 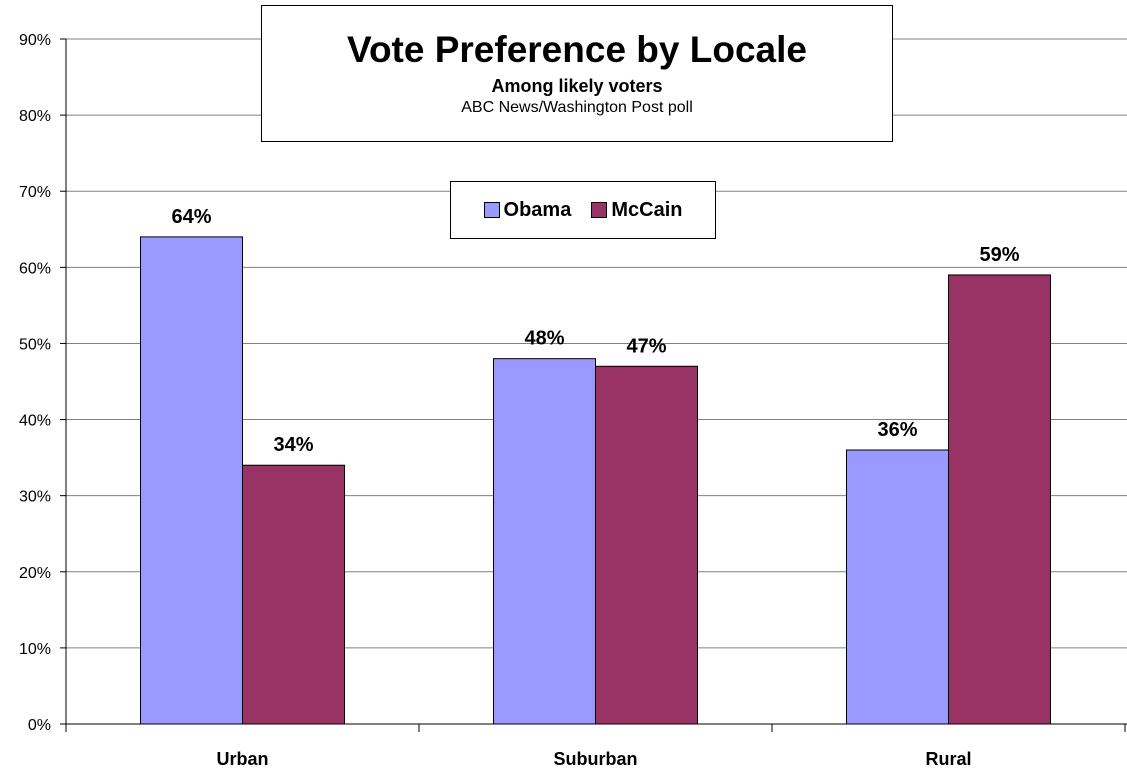 What do you see at coordinates (897, 430) in the screenshot?
I see `data-label-obama-rural: 36%` at bounding box center [897, 430].